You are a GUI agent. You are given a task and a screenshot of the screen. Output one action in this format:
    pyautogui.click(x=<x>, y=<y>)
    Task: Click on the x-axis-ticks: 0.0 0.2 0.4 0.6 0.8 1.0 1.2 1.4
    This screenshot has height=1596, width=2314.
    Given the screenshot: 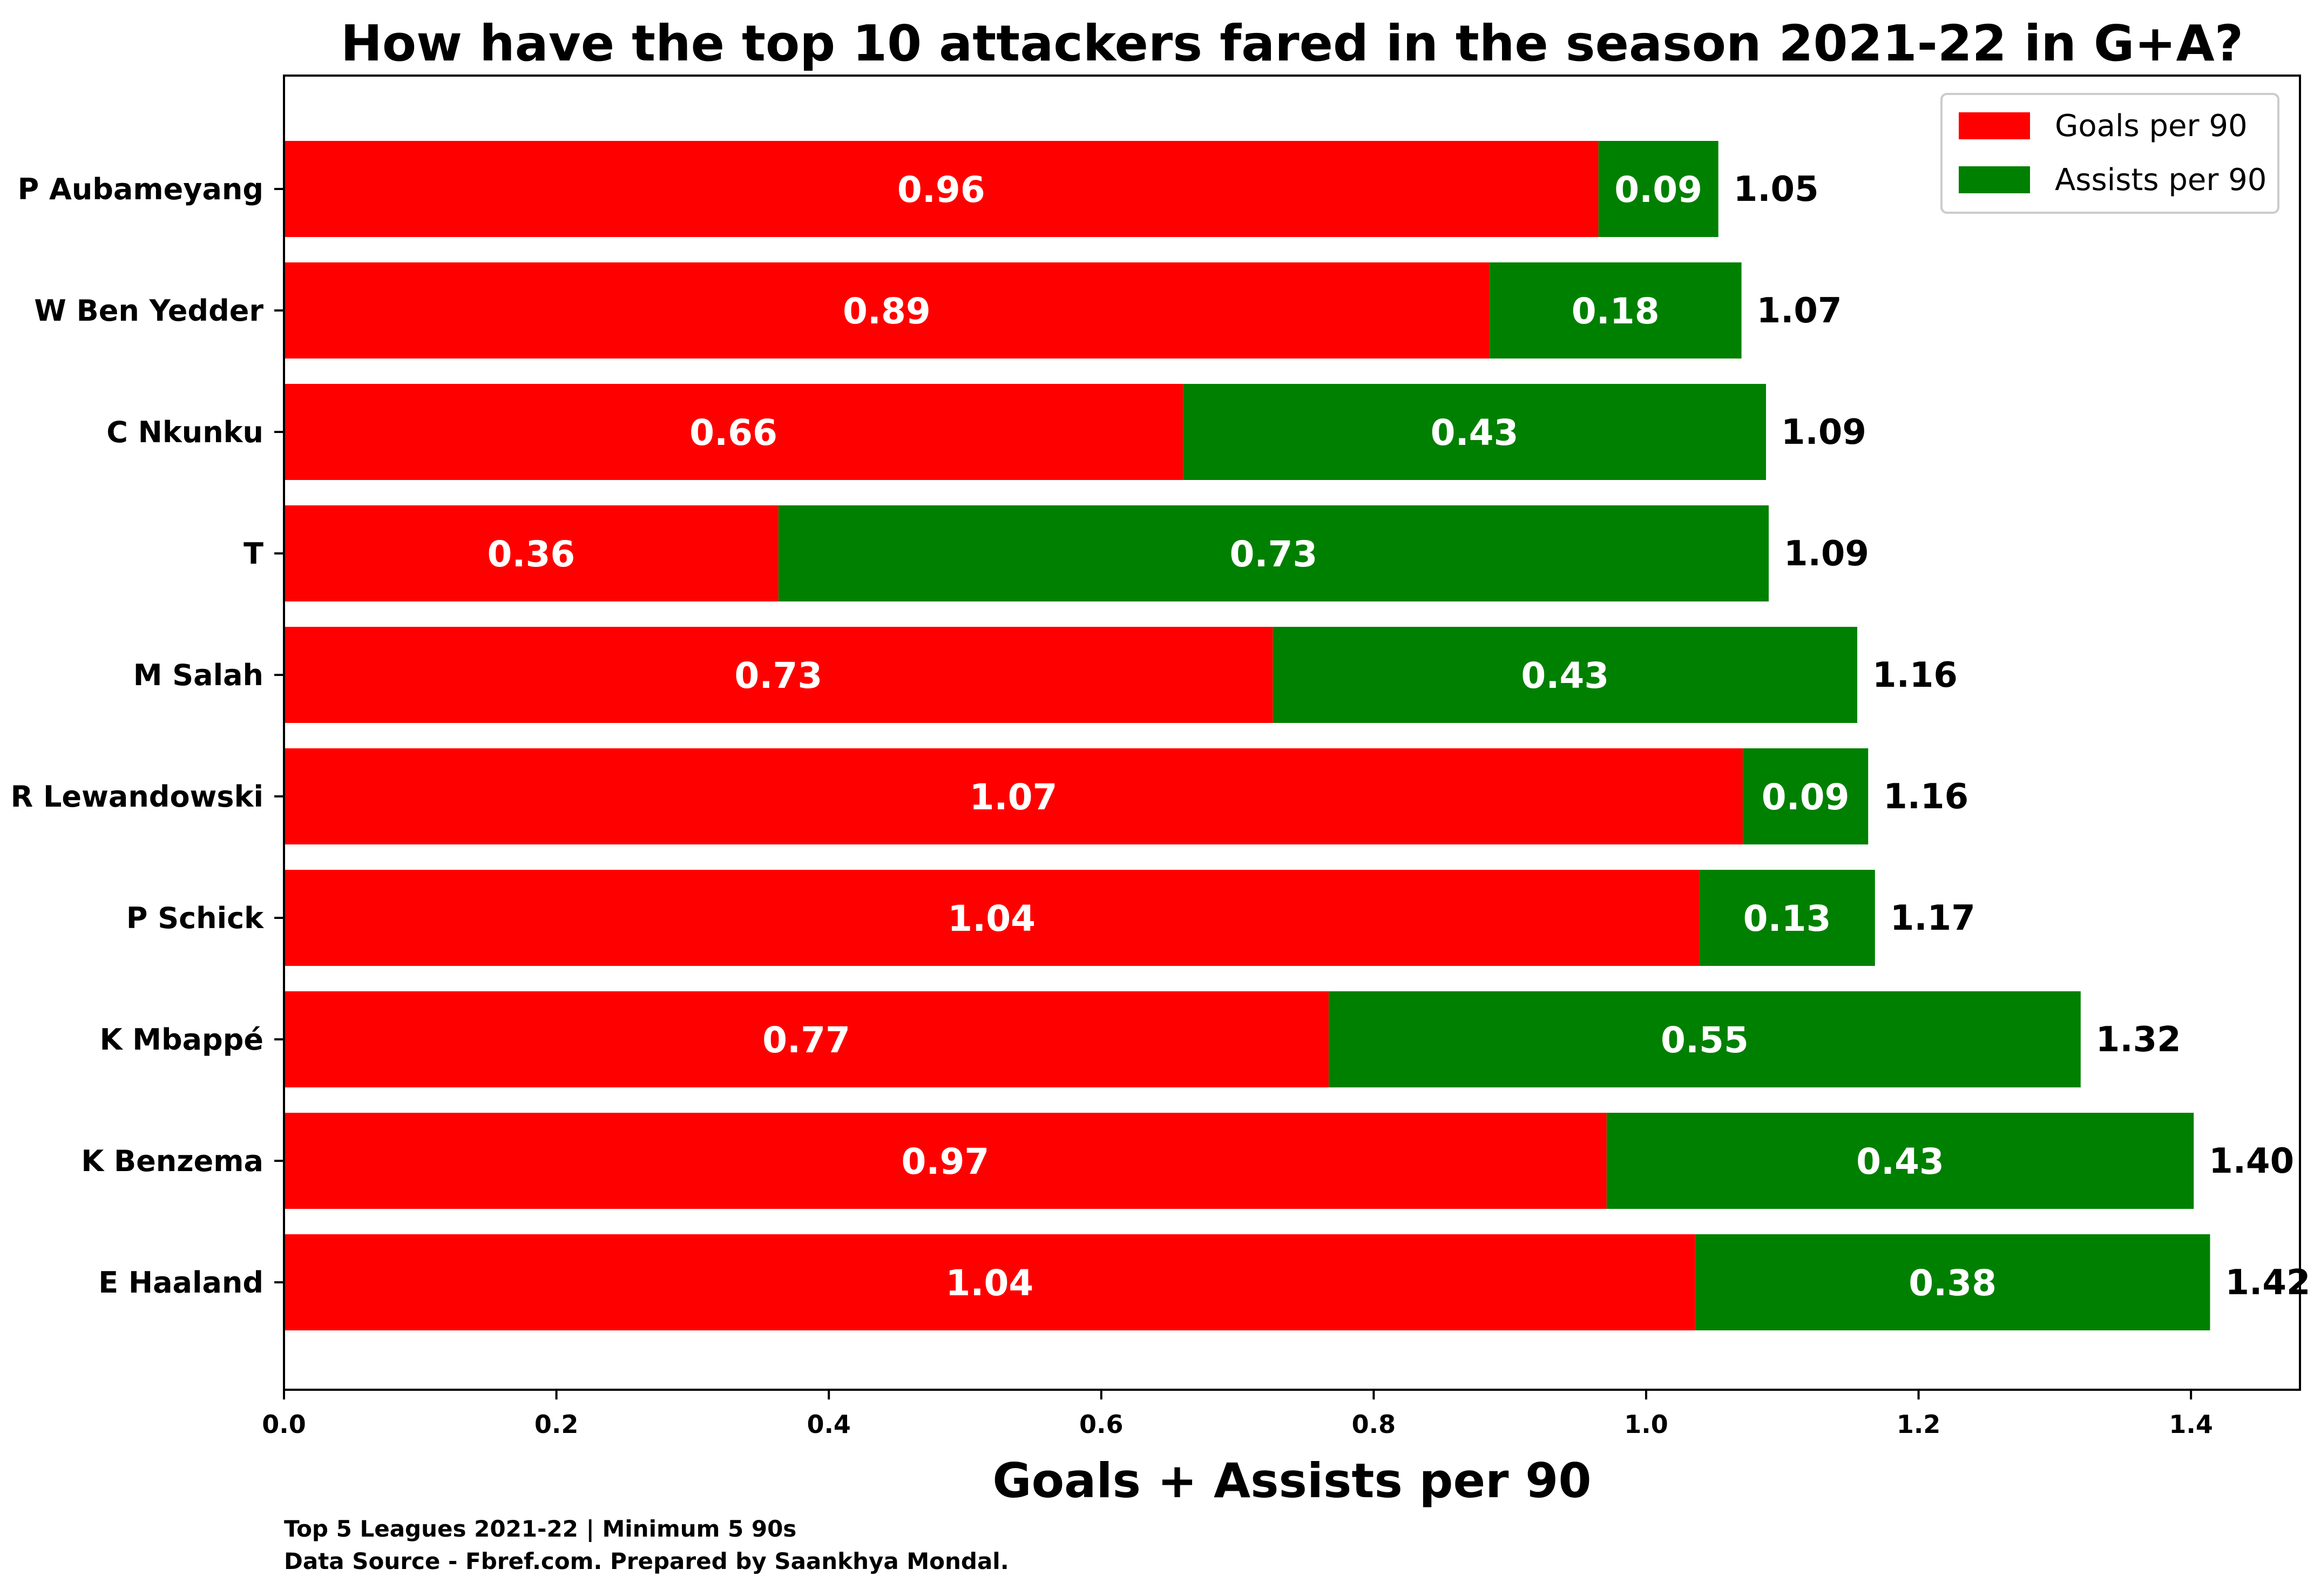 What is the action you would take?
    pyautogui.click(x=1237, y=1414)
    